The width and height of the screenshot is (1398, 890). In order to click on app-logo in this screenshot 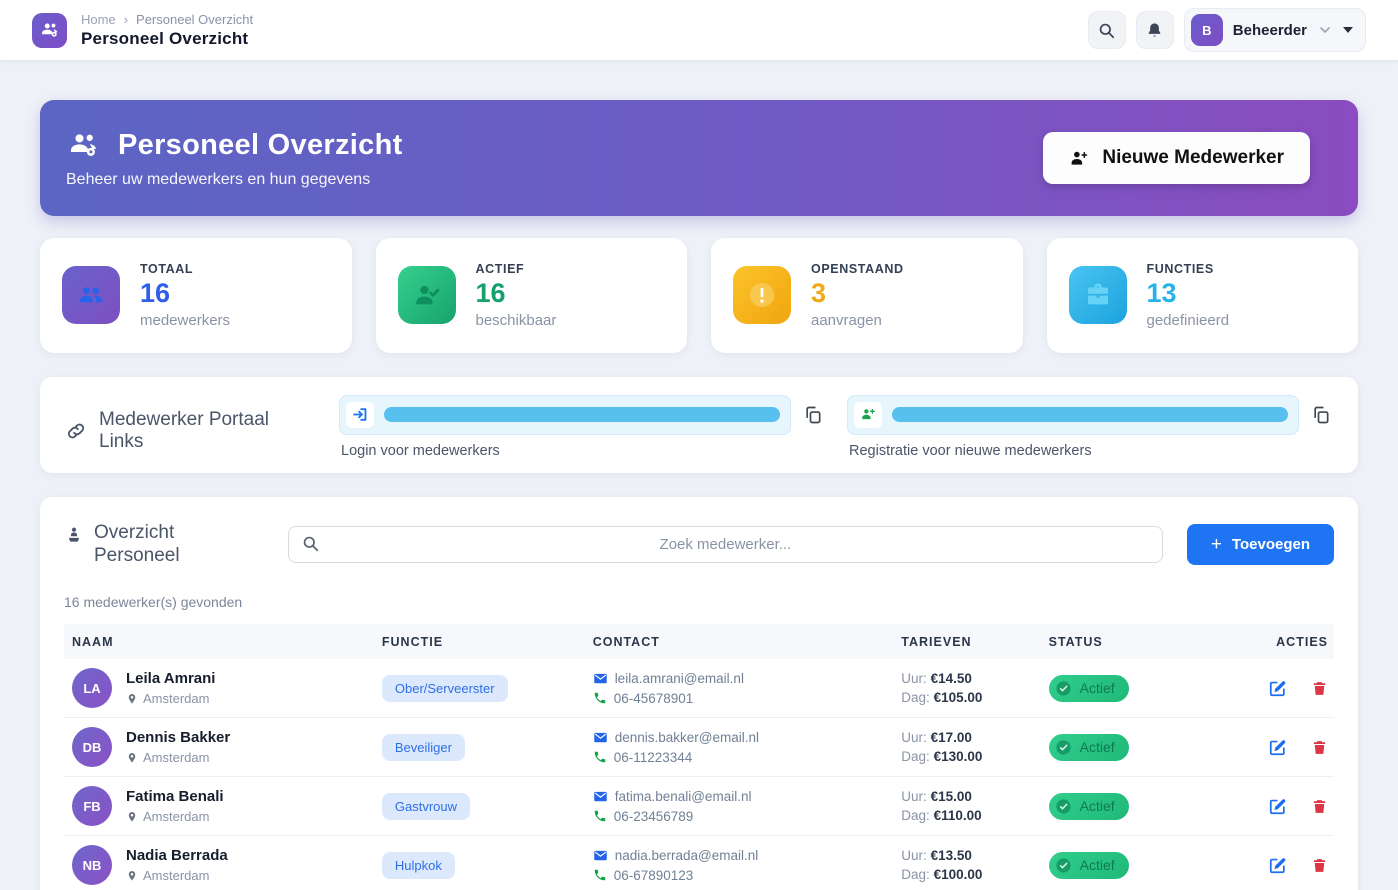, I will do `click(49, 30)`.